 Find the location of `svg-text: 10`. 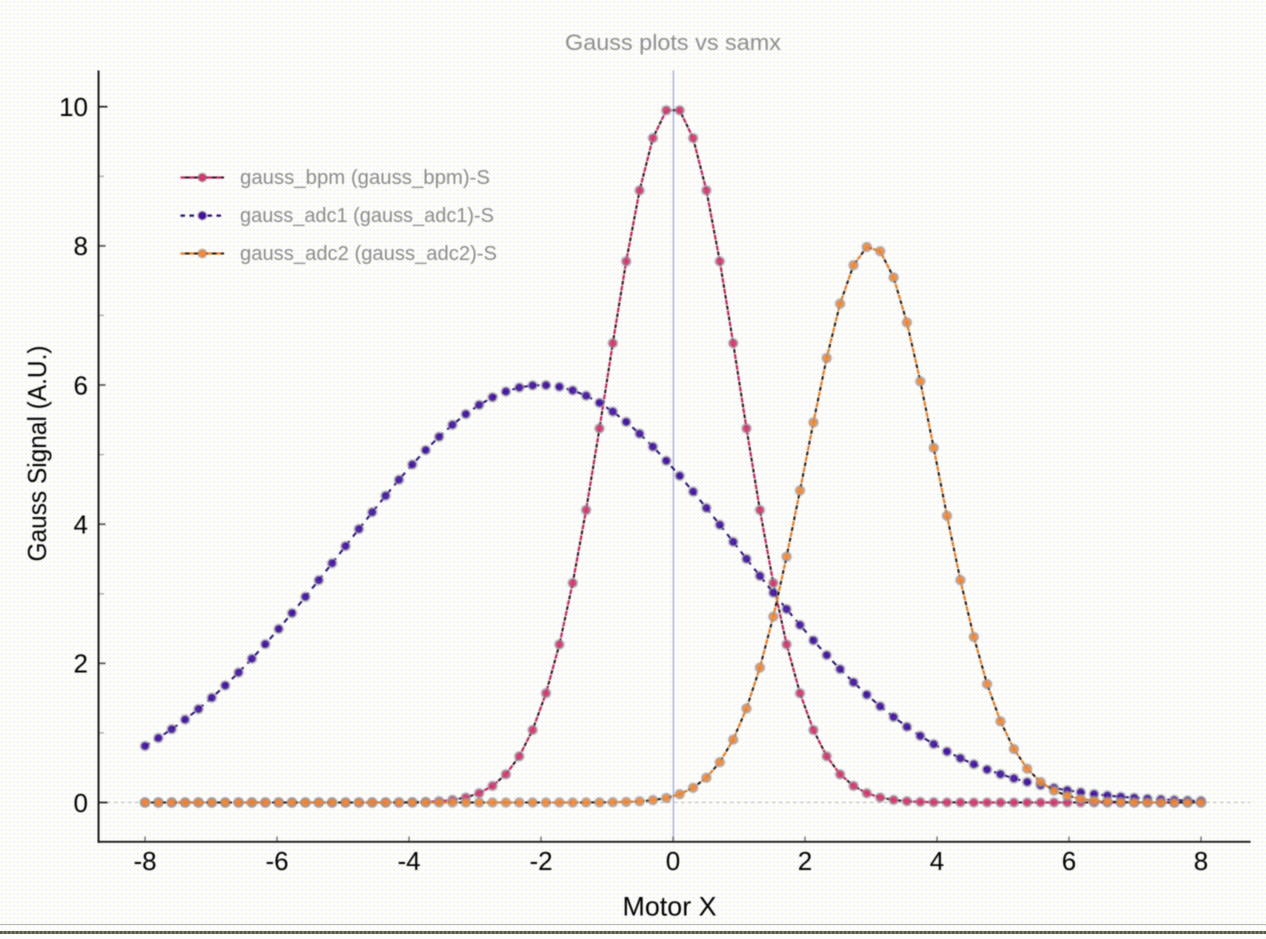

svg-text: 10 is located at coordinates (73, 107).